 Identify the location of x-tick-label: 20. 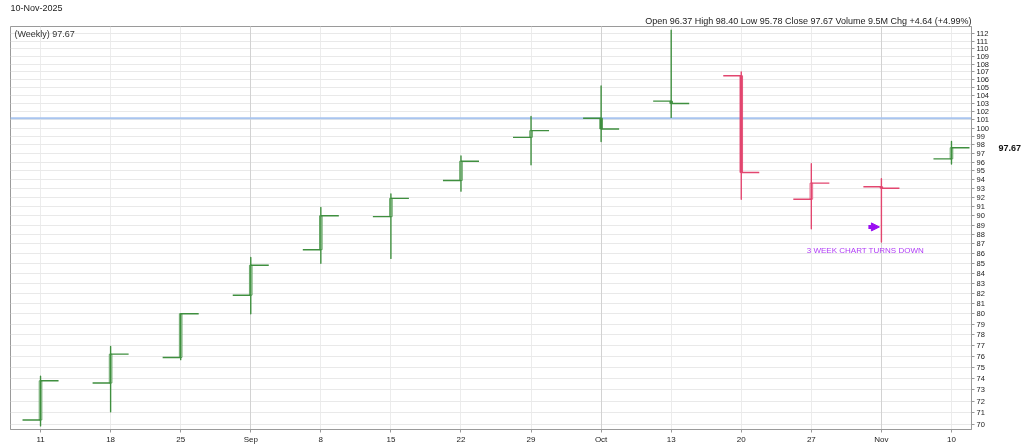
(741, 439).